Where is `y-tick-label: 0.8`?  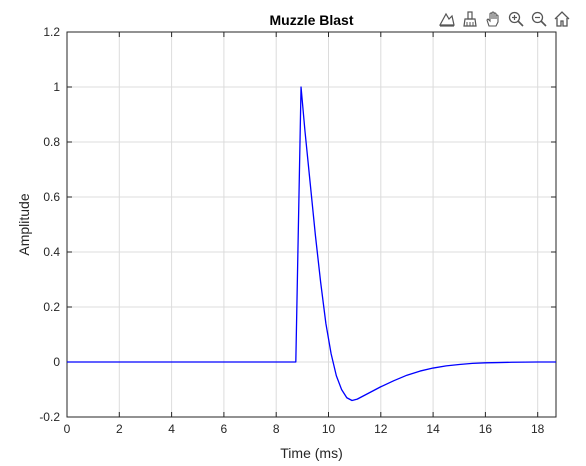 y-tick-label: 0.8 is located at coordinates (51, 142).